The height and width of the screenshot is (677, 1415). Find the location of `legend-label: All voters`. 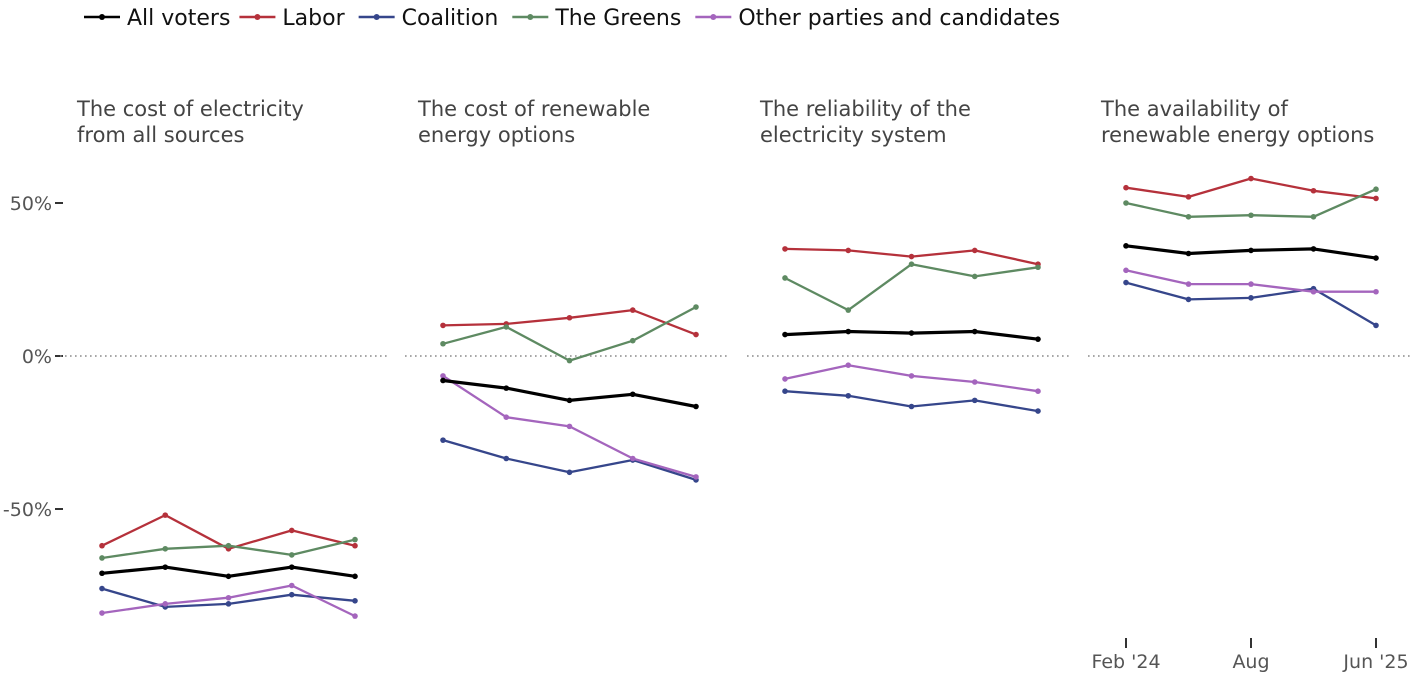

legend-label: All voters is located at coordinates (178, 18).